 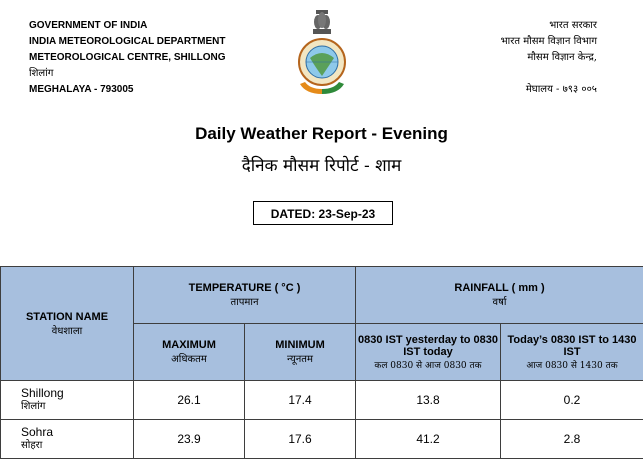 What do you see at coordinates (300, 352) in the screenshot?
I see `minimum-header: MINIMUM न्यूनतम` at bounding box center [300, 352].